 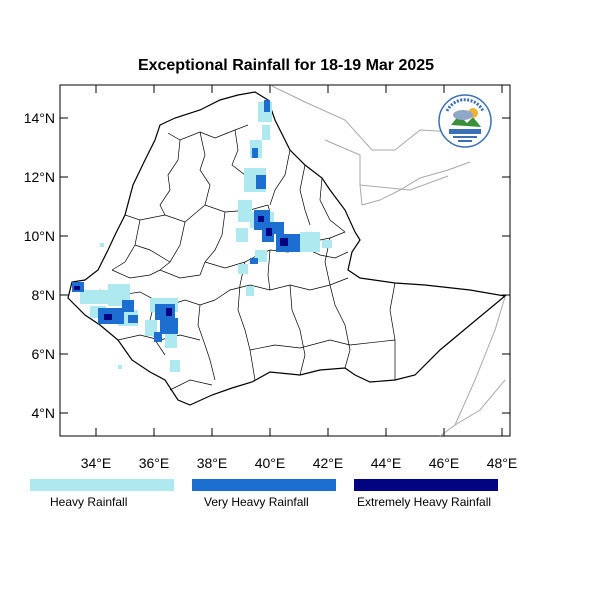 I want to click on x-tick-label: 46°E, so click(x=444, y=463).